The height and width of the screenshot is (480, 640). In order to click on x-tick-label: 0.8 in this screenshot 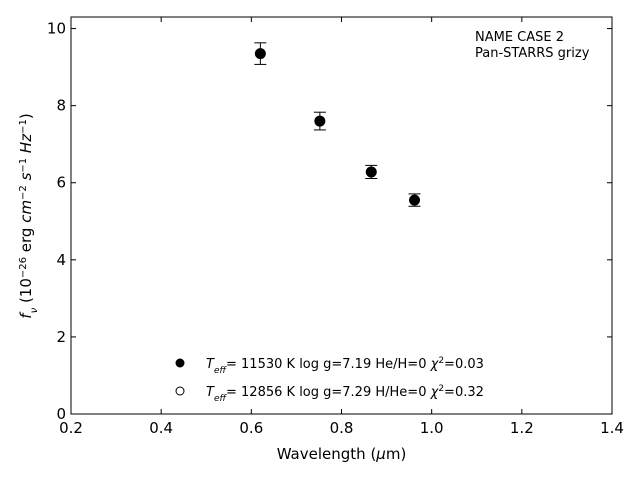, I will do `click(342, 428)`.